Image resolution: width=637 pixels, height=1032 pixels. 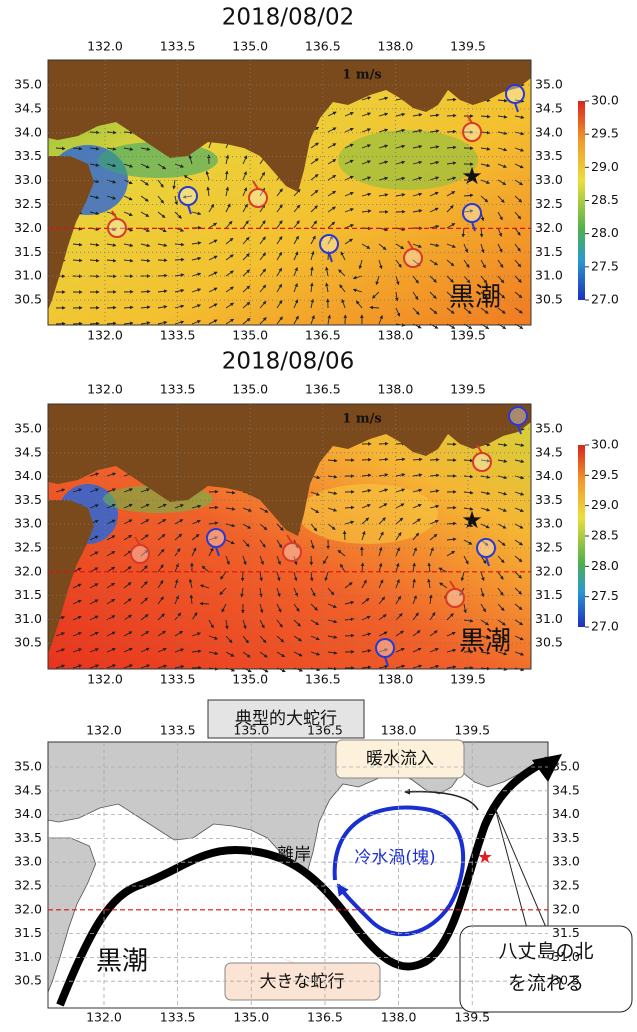 What do you see at coordinates (546, 969) in the screenshot?
I see `callout-box` at bounding box center [546, 969].